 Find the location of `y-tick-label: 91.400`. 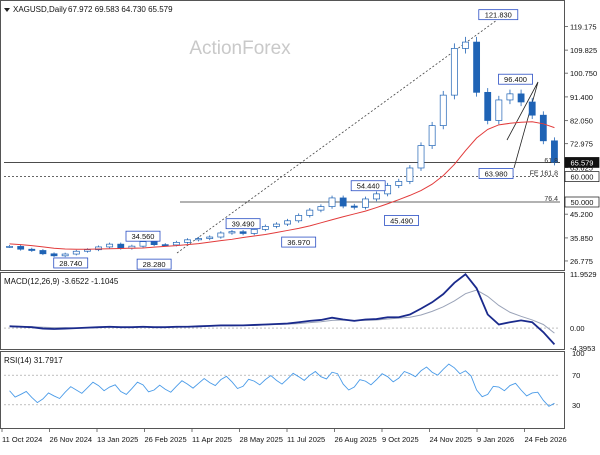

y-tick-label: 91.400 is located at coordinates (581, 97).